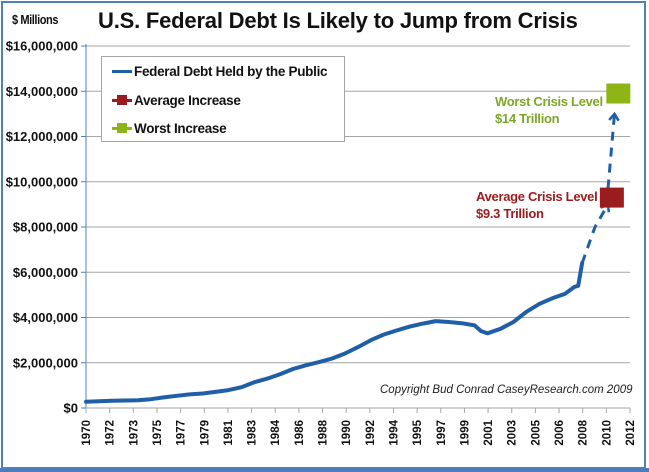 The width and height of the screenshot is (649, 472). Describe the element at coordinates (549, 101) in the screenshot. I see `annotation-worst-line1: Worst Crisis Level` at that location.